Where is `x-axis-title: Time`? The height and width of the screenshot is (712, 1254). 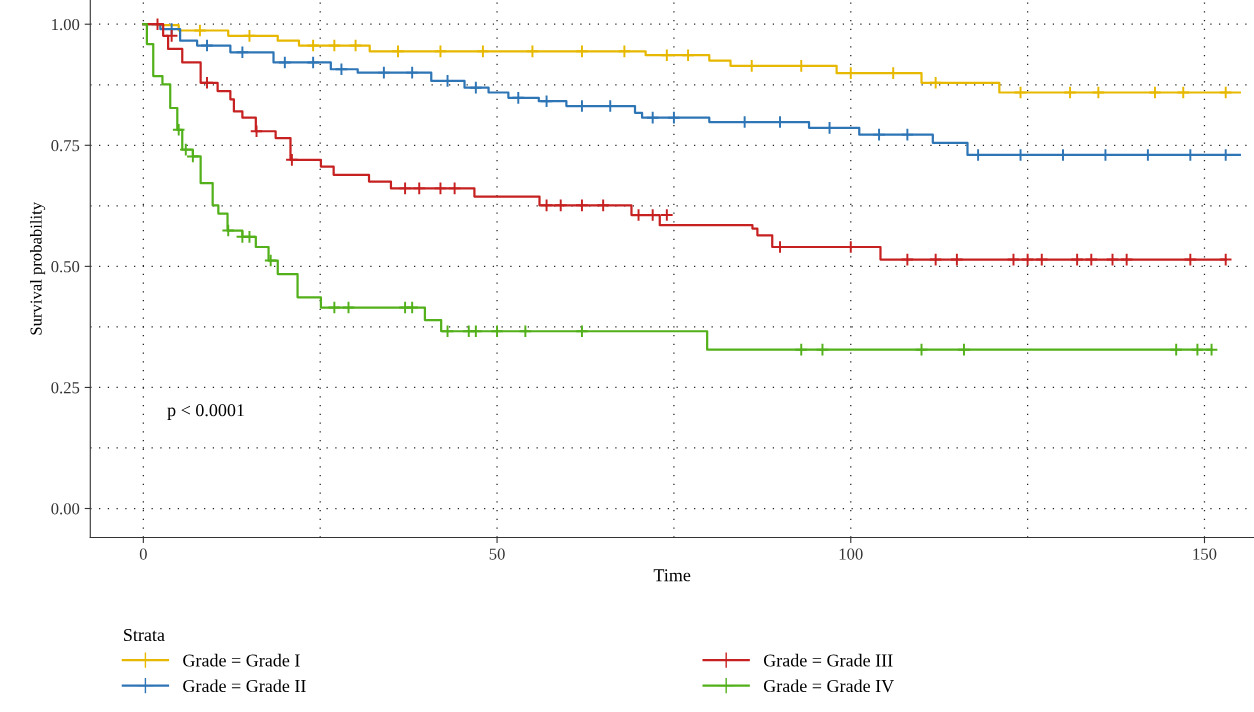 x-axis-title: Time is located at coordinates (672, 575).